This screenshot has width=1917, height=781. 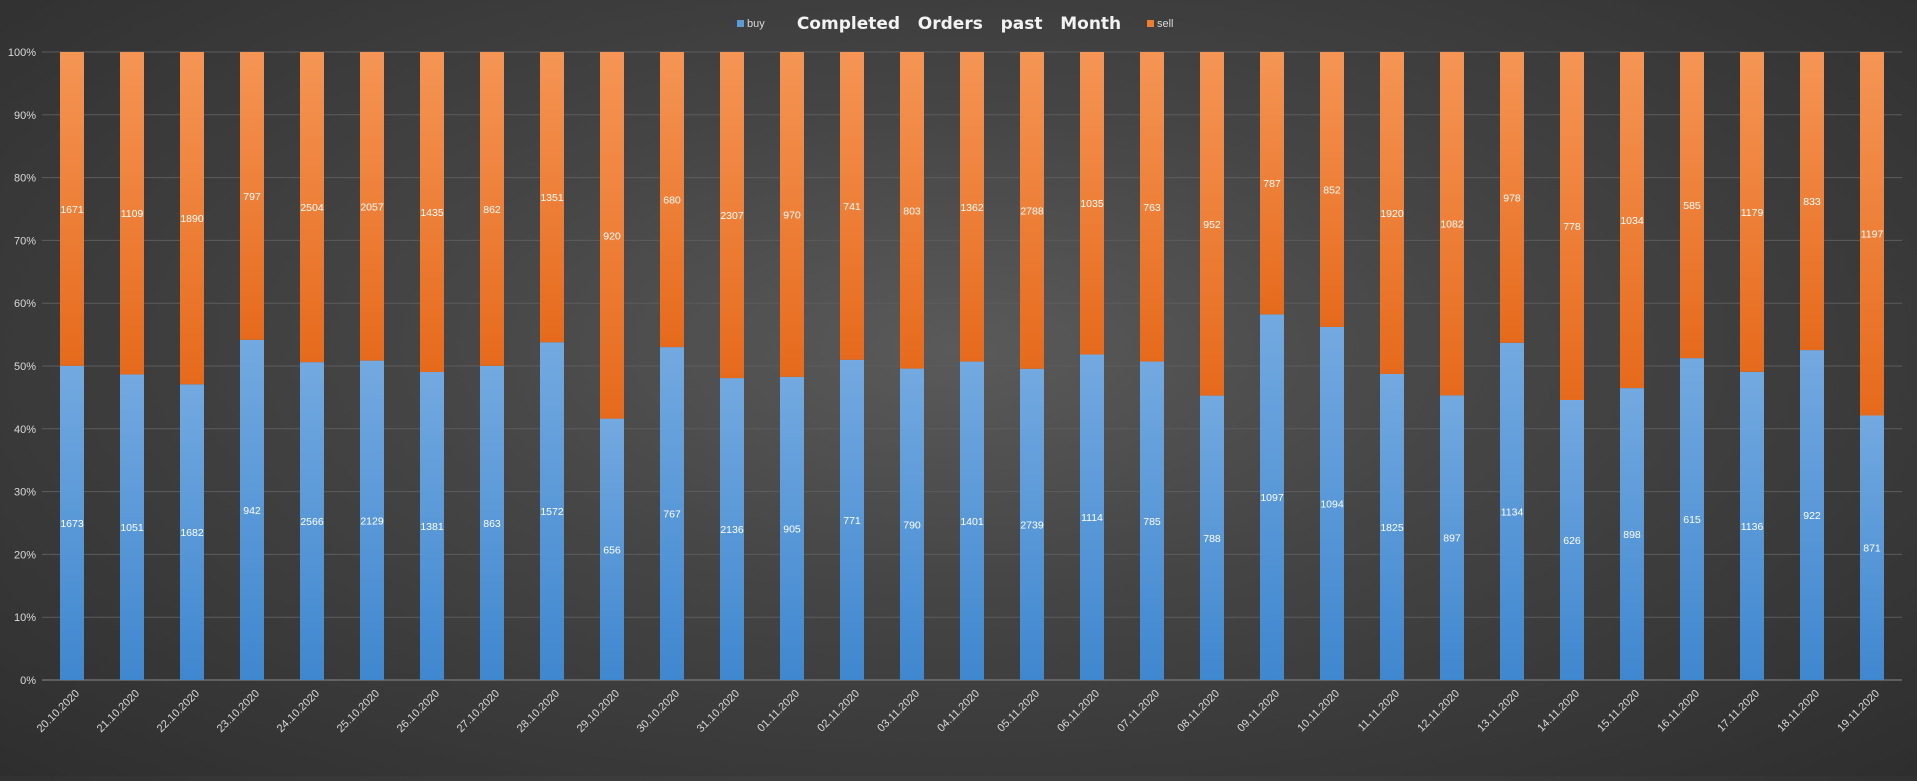 What do you see at coordinates (1318, 711) in the screenshot?
I see `x-tick-label: 10.11.2020` at bounding box center [1318, 711].